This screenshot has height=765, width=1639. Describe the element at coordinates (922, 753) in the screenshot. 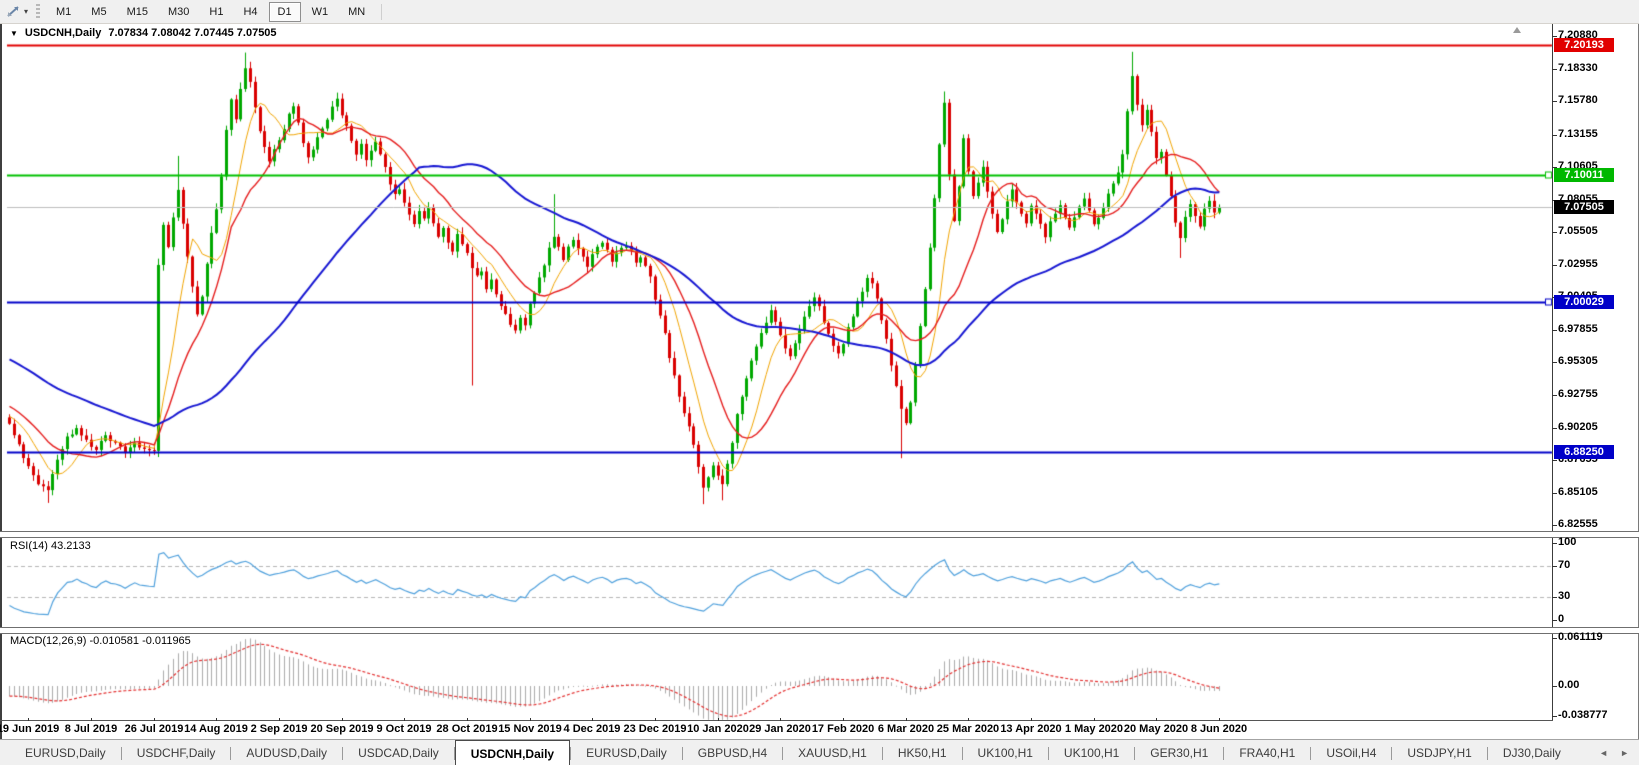

I see `chart-tab: HK50,H1` at that location.